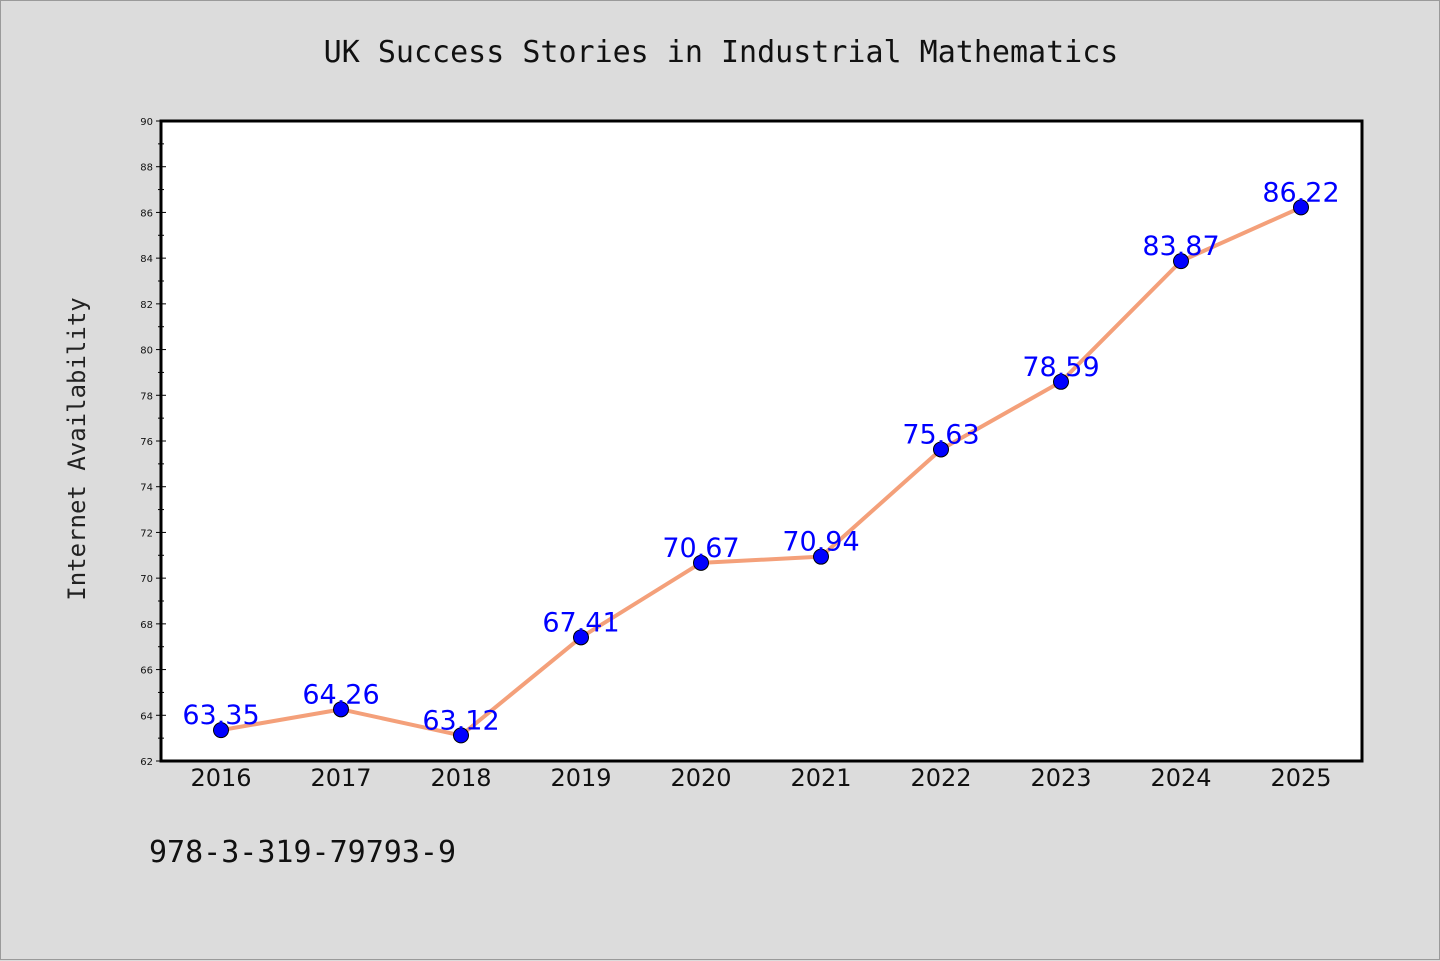 This screenshot has height=961, width=1440. What do you see at coordinates (146, 351) in the screenshot?
I see `y-tick-label: 80` at bounding box center [146, 351].